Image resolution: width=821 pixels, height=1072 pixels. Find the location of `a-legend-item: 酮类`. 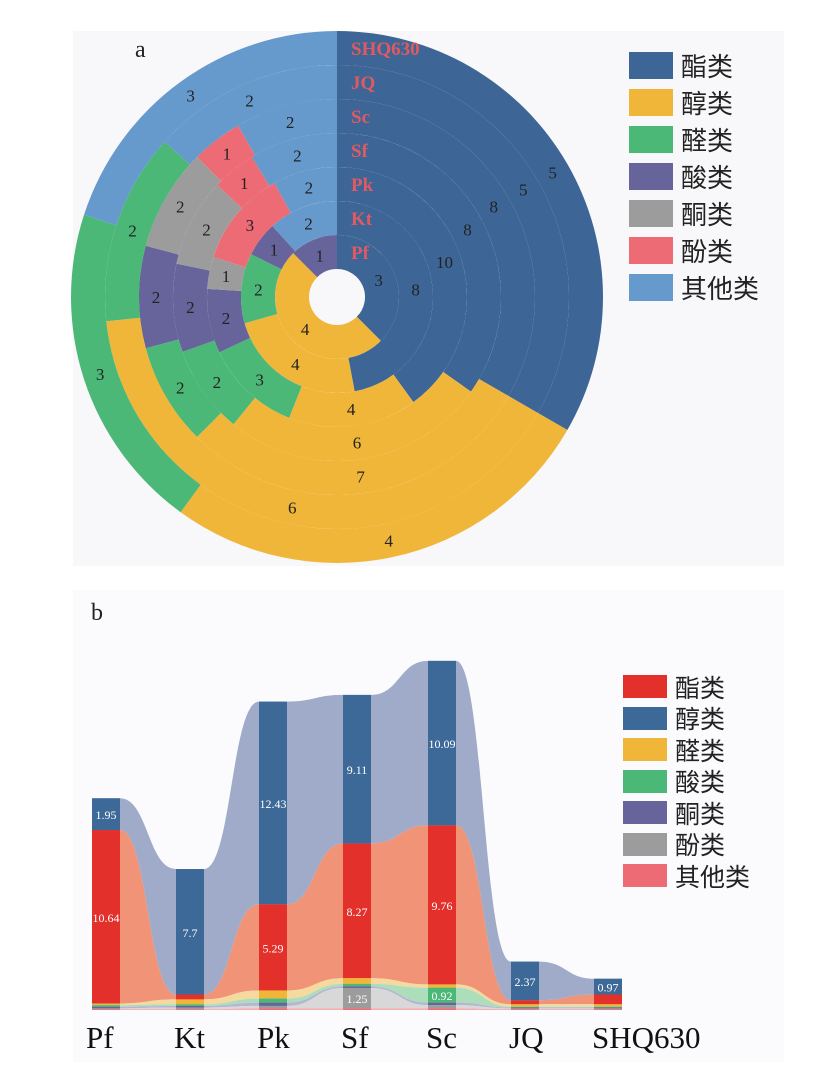

a-legend-item: 酮类 is located at coordinates (694, 213).